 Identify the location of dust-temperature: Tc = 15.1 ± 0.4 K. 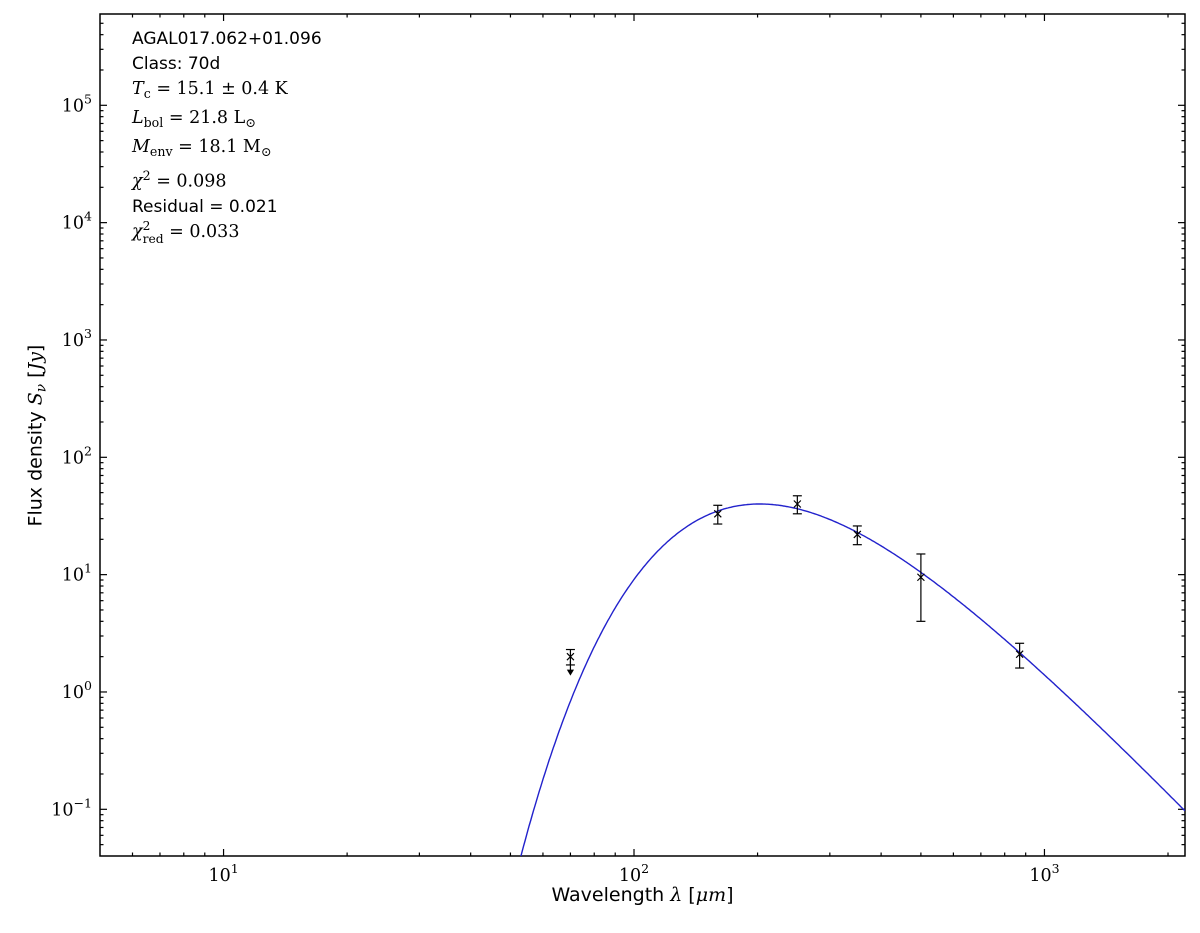
(210, 90).